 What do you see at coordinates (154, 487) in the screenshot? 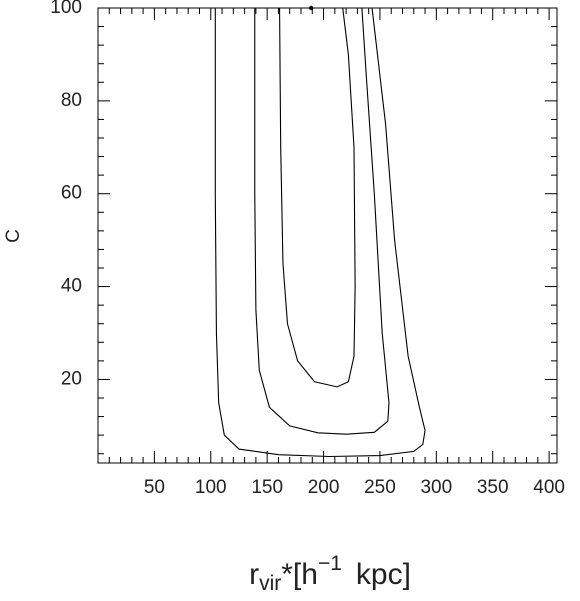
I see `x-tick-label: 50` at bounding box center [154, 487].